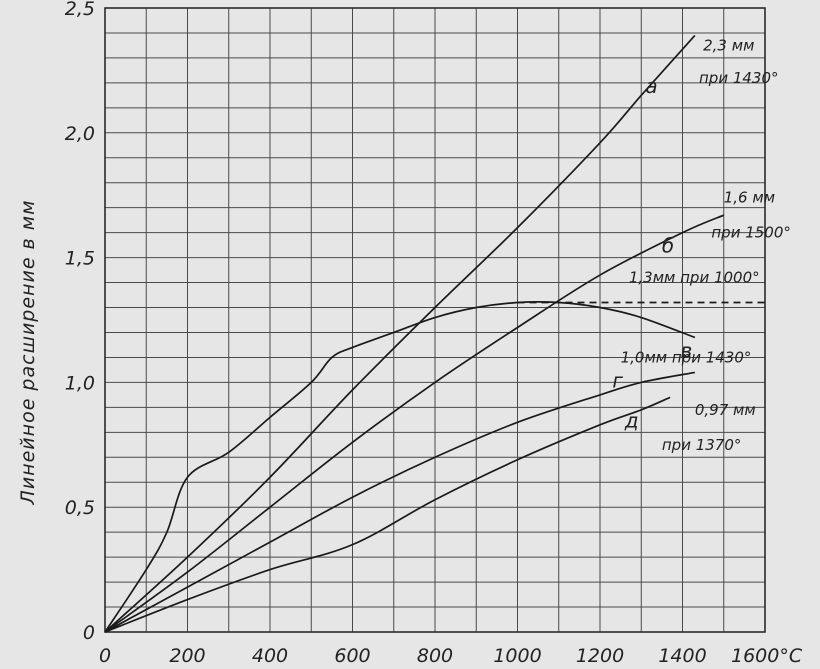 This screenshot has width=820, height=669. What do you see at coordinates (517, 656) in the screenshot?
I see `x-tick-label: 1000` at bounding box center [517, 656].